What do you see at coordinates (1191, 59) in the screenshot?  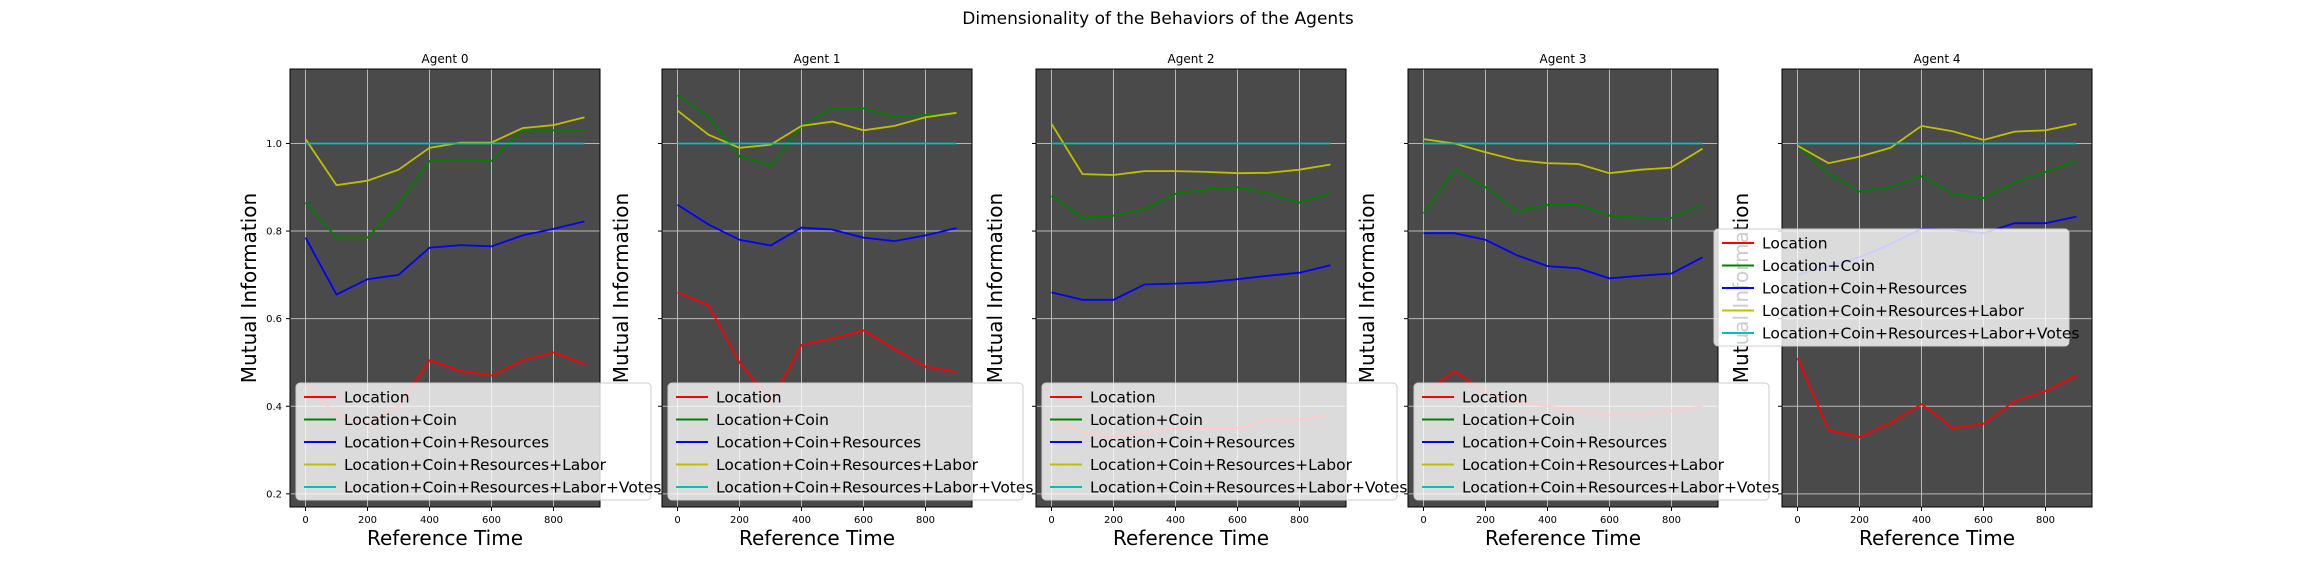 I see `panel-title: Agent 2` at bounding box center [1191, 59].